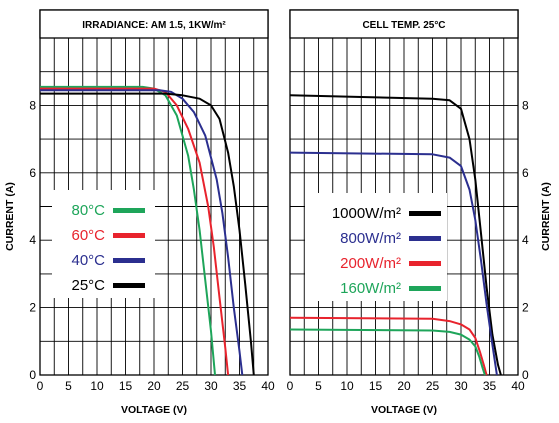  I want to click on legend-label: 200W/m², so click(370, 263).